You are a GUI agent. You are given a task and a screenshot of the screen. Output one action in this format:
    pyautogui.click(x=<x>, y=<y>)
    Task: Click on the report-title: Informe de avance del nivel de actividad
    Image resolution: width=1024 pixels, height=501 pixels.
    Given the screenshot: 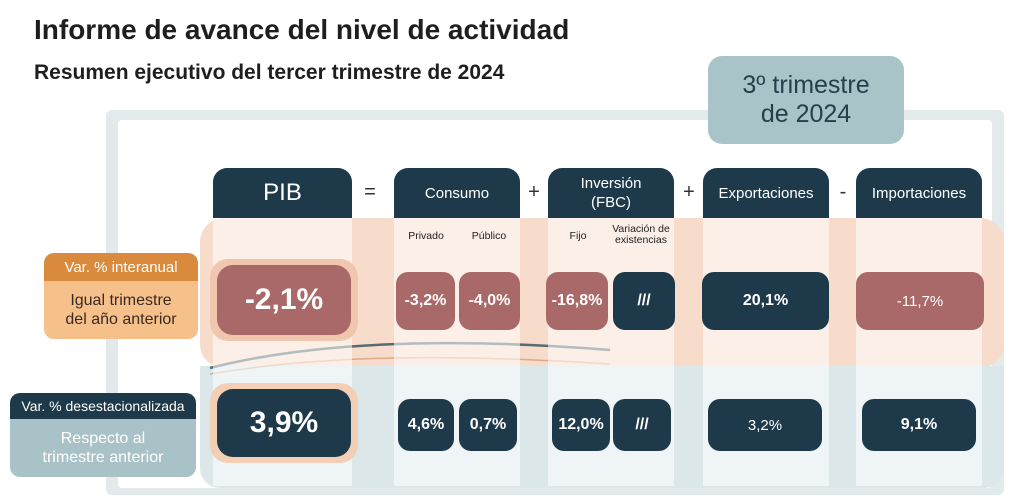 What is the action you would take?
    pyautogui.click(x=302, y=29)
    